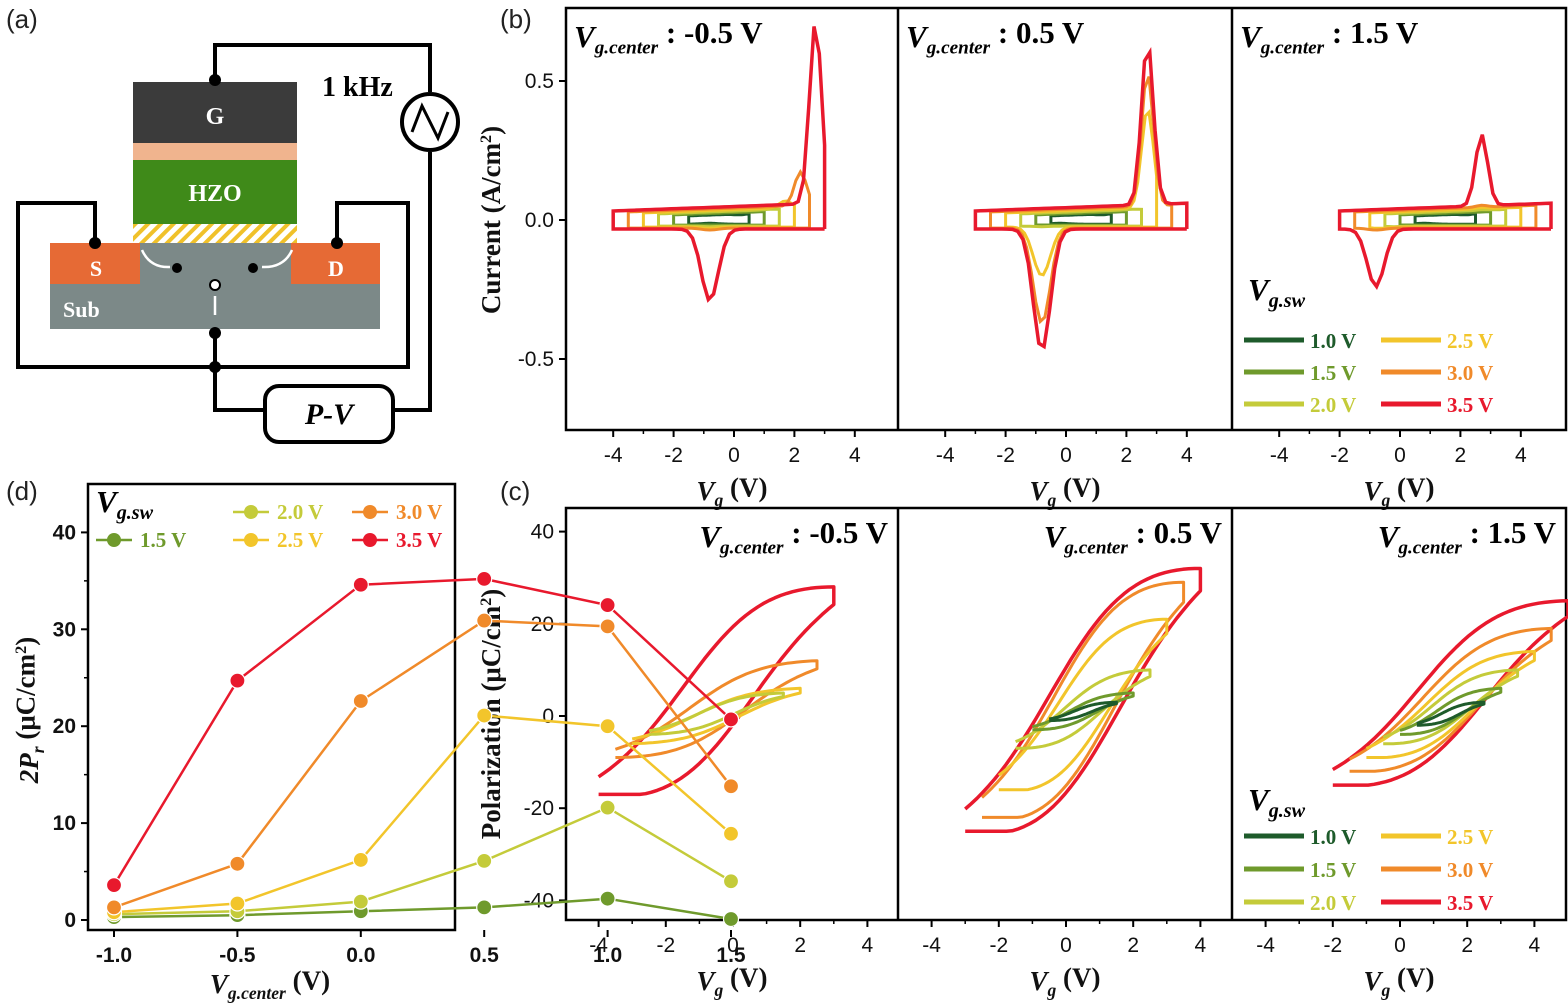  I want to click on gate-electrode, so click(215, 112).